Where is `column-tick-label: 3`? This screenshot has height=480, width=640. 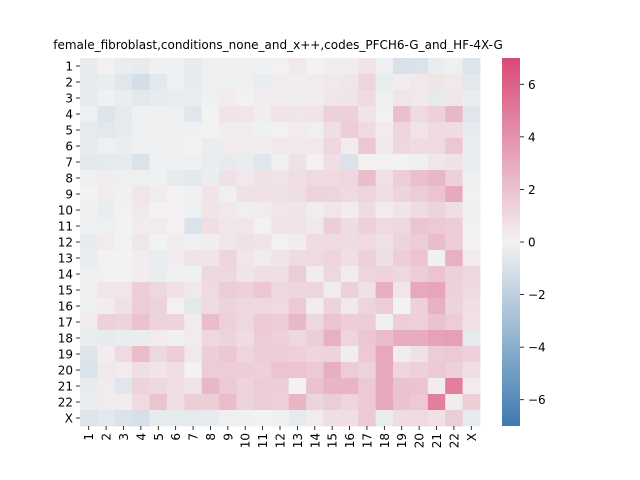
column-tick-label: 3 is located at coordinates (124, 437).